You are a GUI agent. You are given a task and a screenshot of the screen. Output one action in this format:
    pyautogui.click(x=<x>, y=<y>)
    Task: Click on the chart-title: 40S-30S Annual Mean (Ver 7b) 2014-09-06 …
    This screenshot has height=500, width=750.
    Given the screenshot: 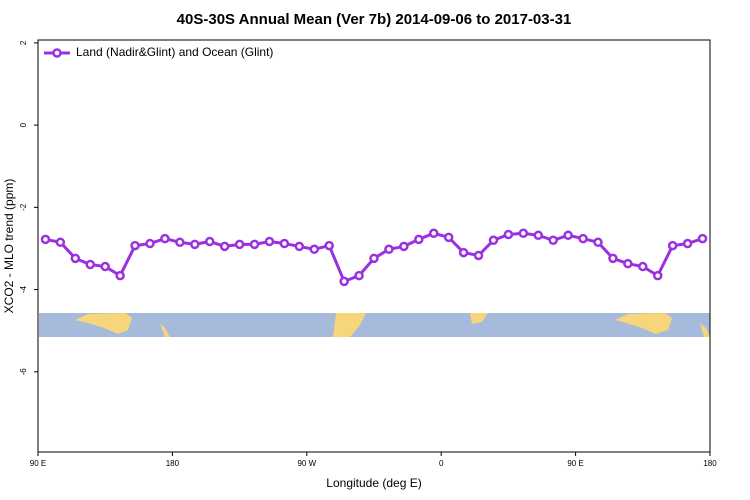 What is the action you would take?
    pyautogui.click(x=374, y=19)
    